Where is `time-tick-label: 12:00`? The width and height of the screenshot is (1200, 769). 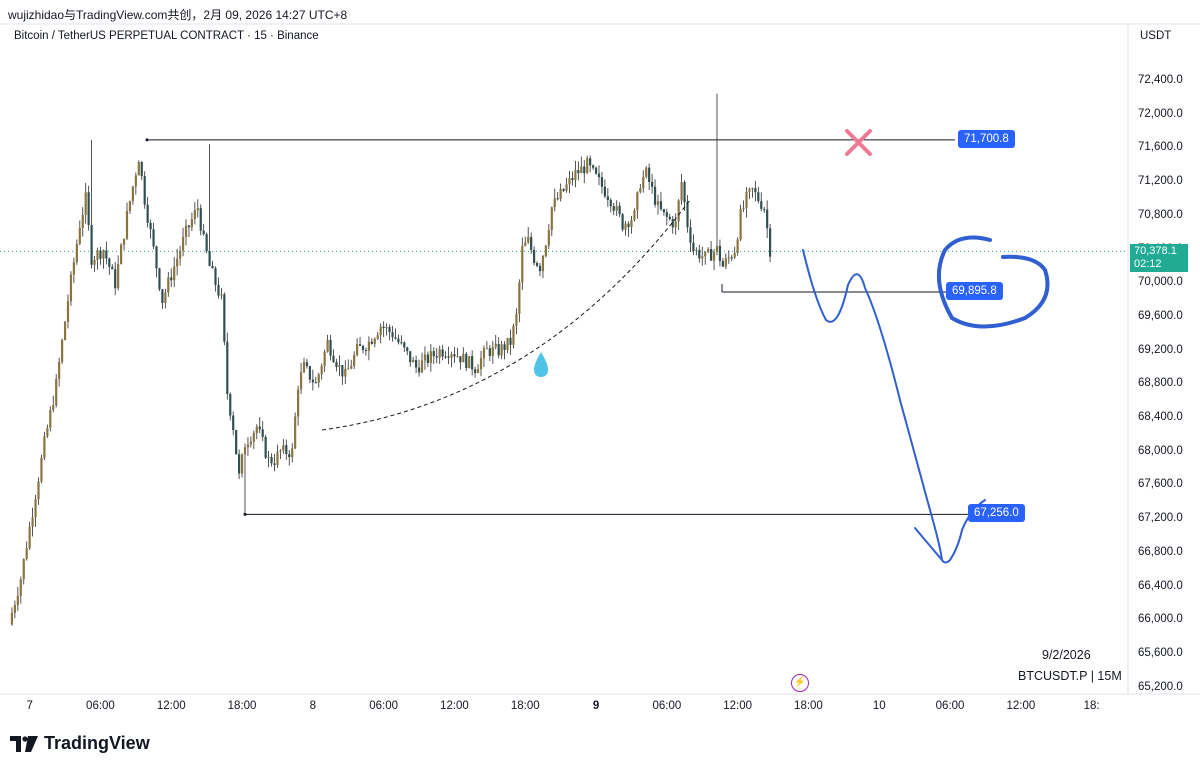 time-tick-label: 12:00 is located at coordinates (171, 706).